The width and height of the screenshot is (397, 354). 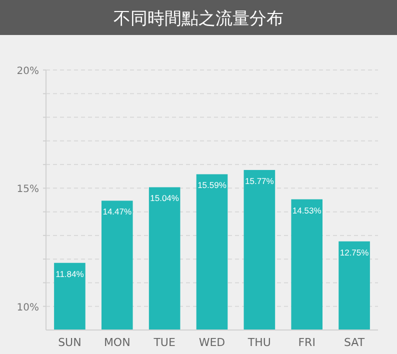 What do you see at coordinates (165, 198) in the screenshot?
I see `data-label: 15.04%` at bounding box center [165, 198].